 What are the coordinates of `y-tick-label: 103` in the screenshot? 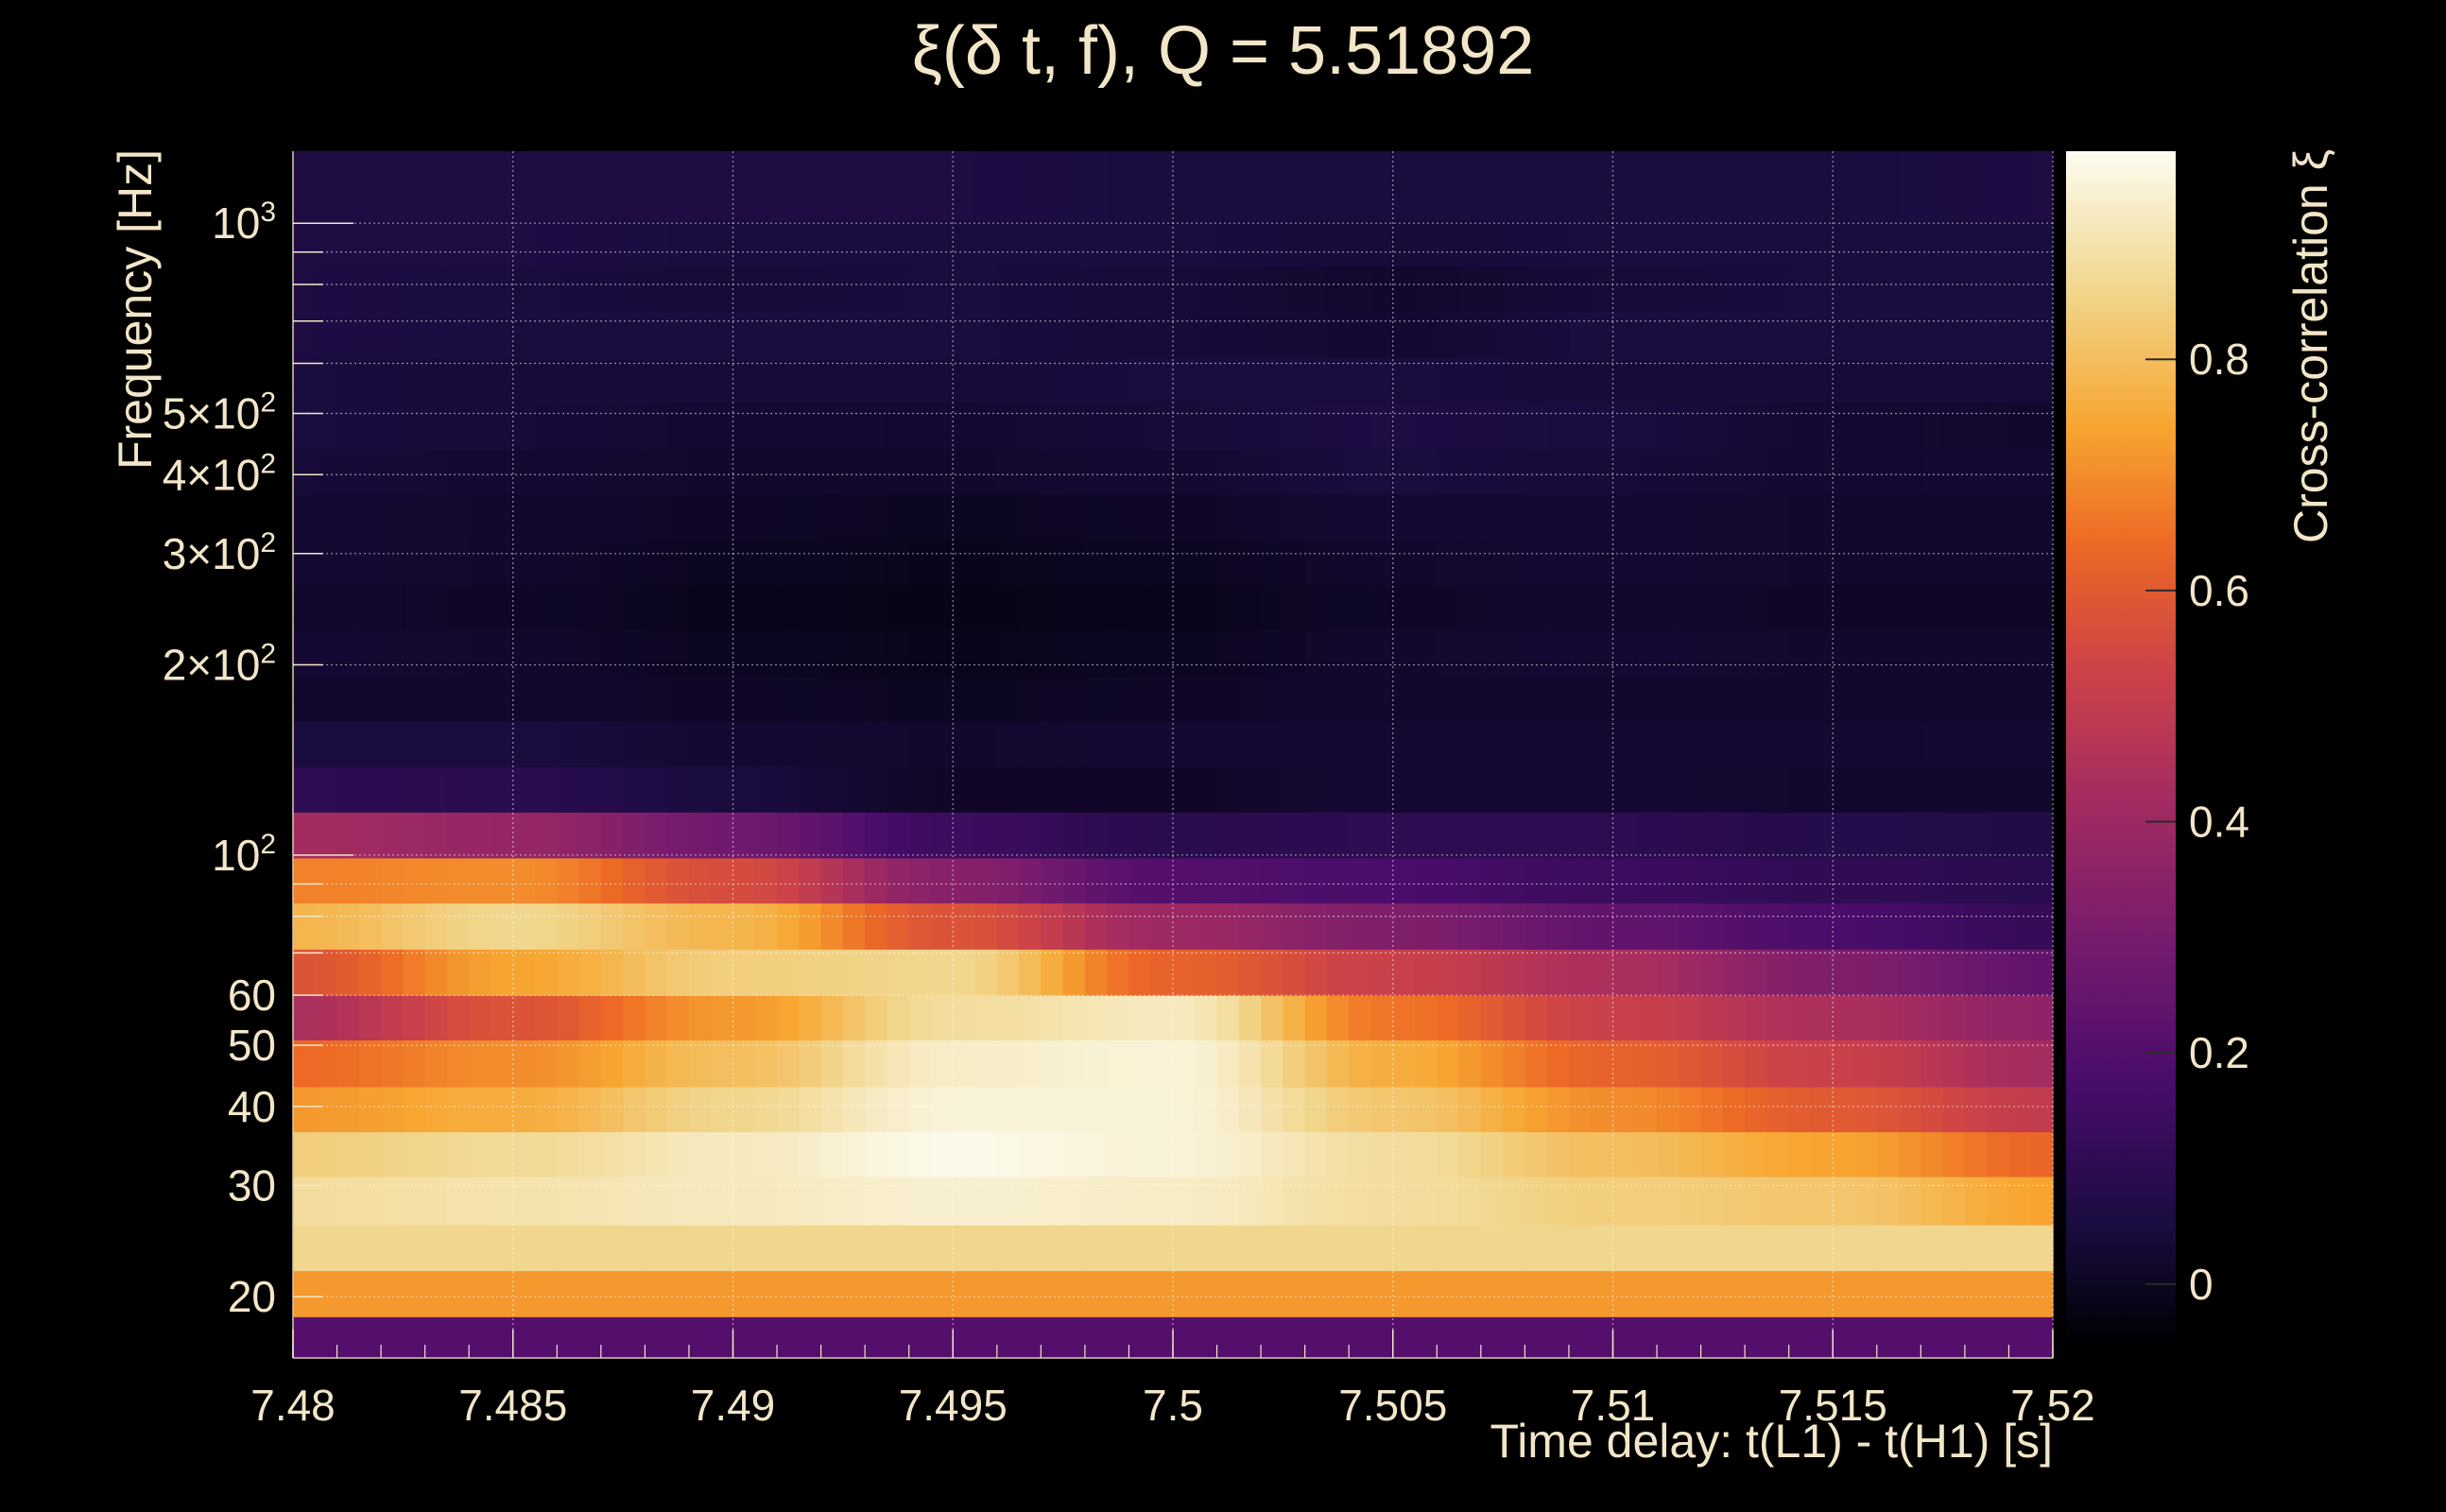 It's located at (244, 222).